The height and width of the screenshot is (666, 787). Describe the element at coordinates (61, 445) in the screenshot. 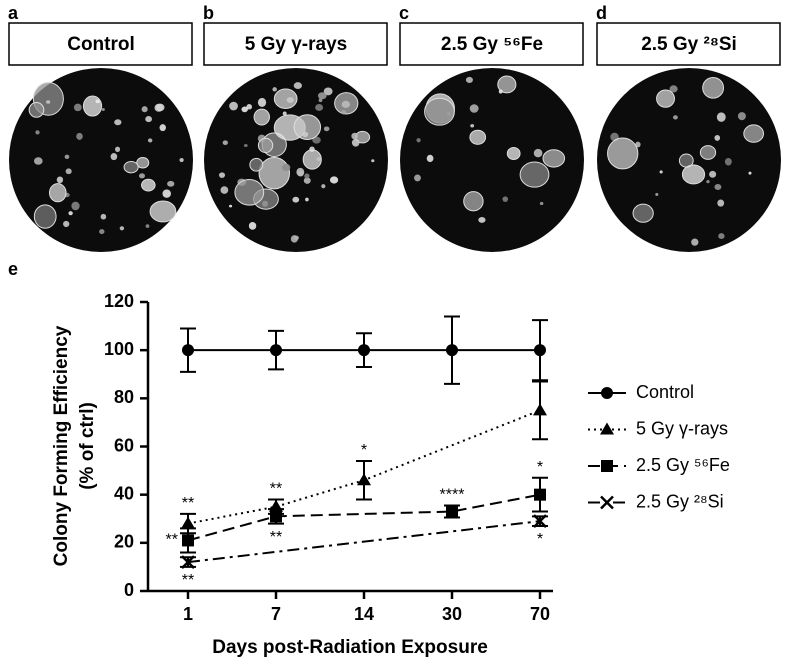

I see `y-axis-title: Colony Forming Efficiency` at that location.